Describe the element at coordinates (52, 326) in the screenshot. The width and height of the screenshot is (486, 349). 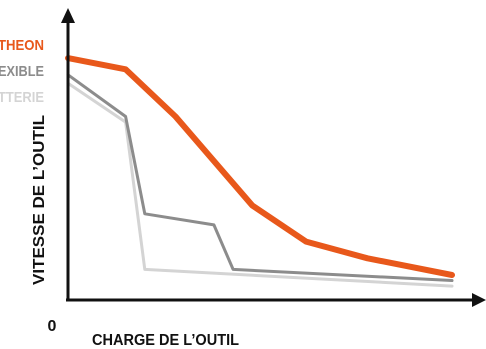
I see `origin-label: 0` at that location.